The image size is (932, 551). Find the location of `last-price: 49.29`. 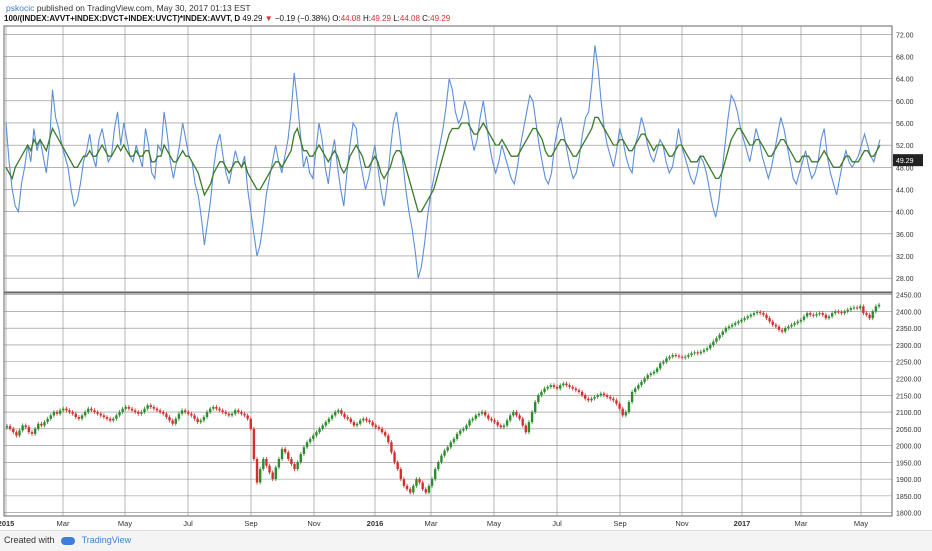

last-price: 49.29 is located at coordinates (252, 18).